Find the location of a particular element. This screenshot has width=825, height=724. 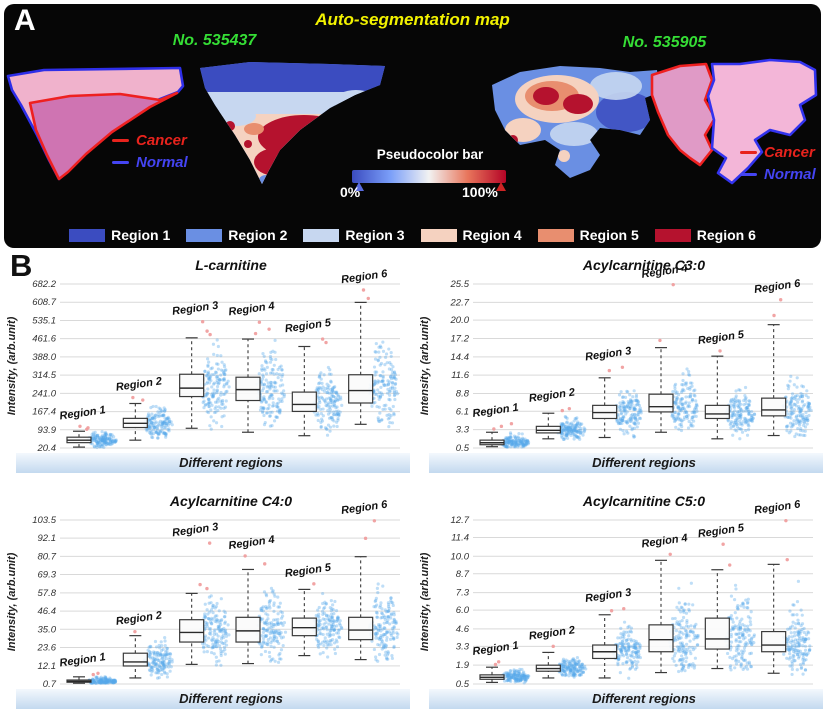

svg-text: 22.7 is located at coordinates (460, 302).